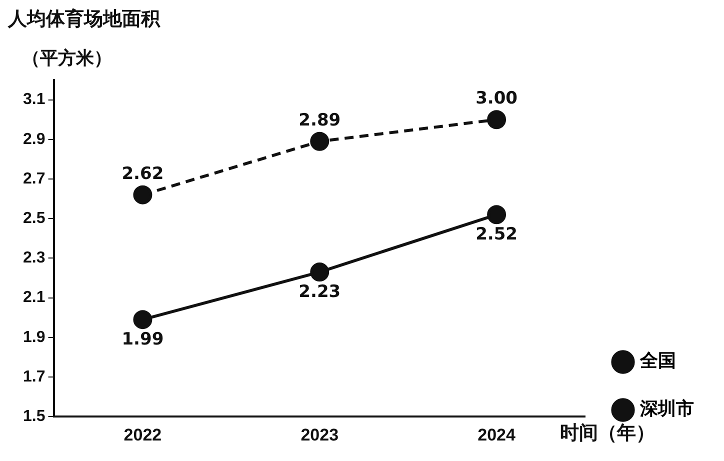 The height and width of the screenshot is (461, 724). Describe the element at coordinates (143, 174) in the screenshot. I see `data-label: 2.62` at that location.